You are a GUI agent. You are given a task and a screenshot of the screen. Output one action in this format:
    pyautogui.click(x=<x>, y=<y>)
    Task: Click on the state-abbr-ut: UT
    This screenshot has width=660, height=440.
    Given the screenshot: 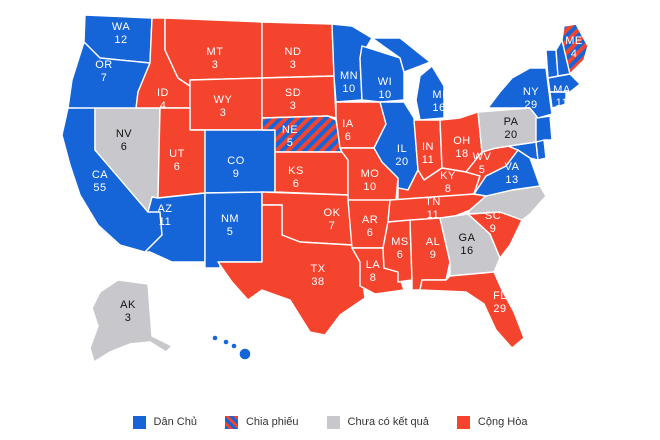 What is the action you would take?
    pyautogui.click(x=177, y=154)
    